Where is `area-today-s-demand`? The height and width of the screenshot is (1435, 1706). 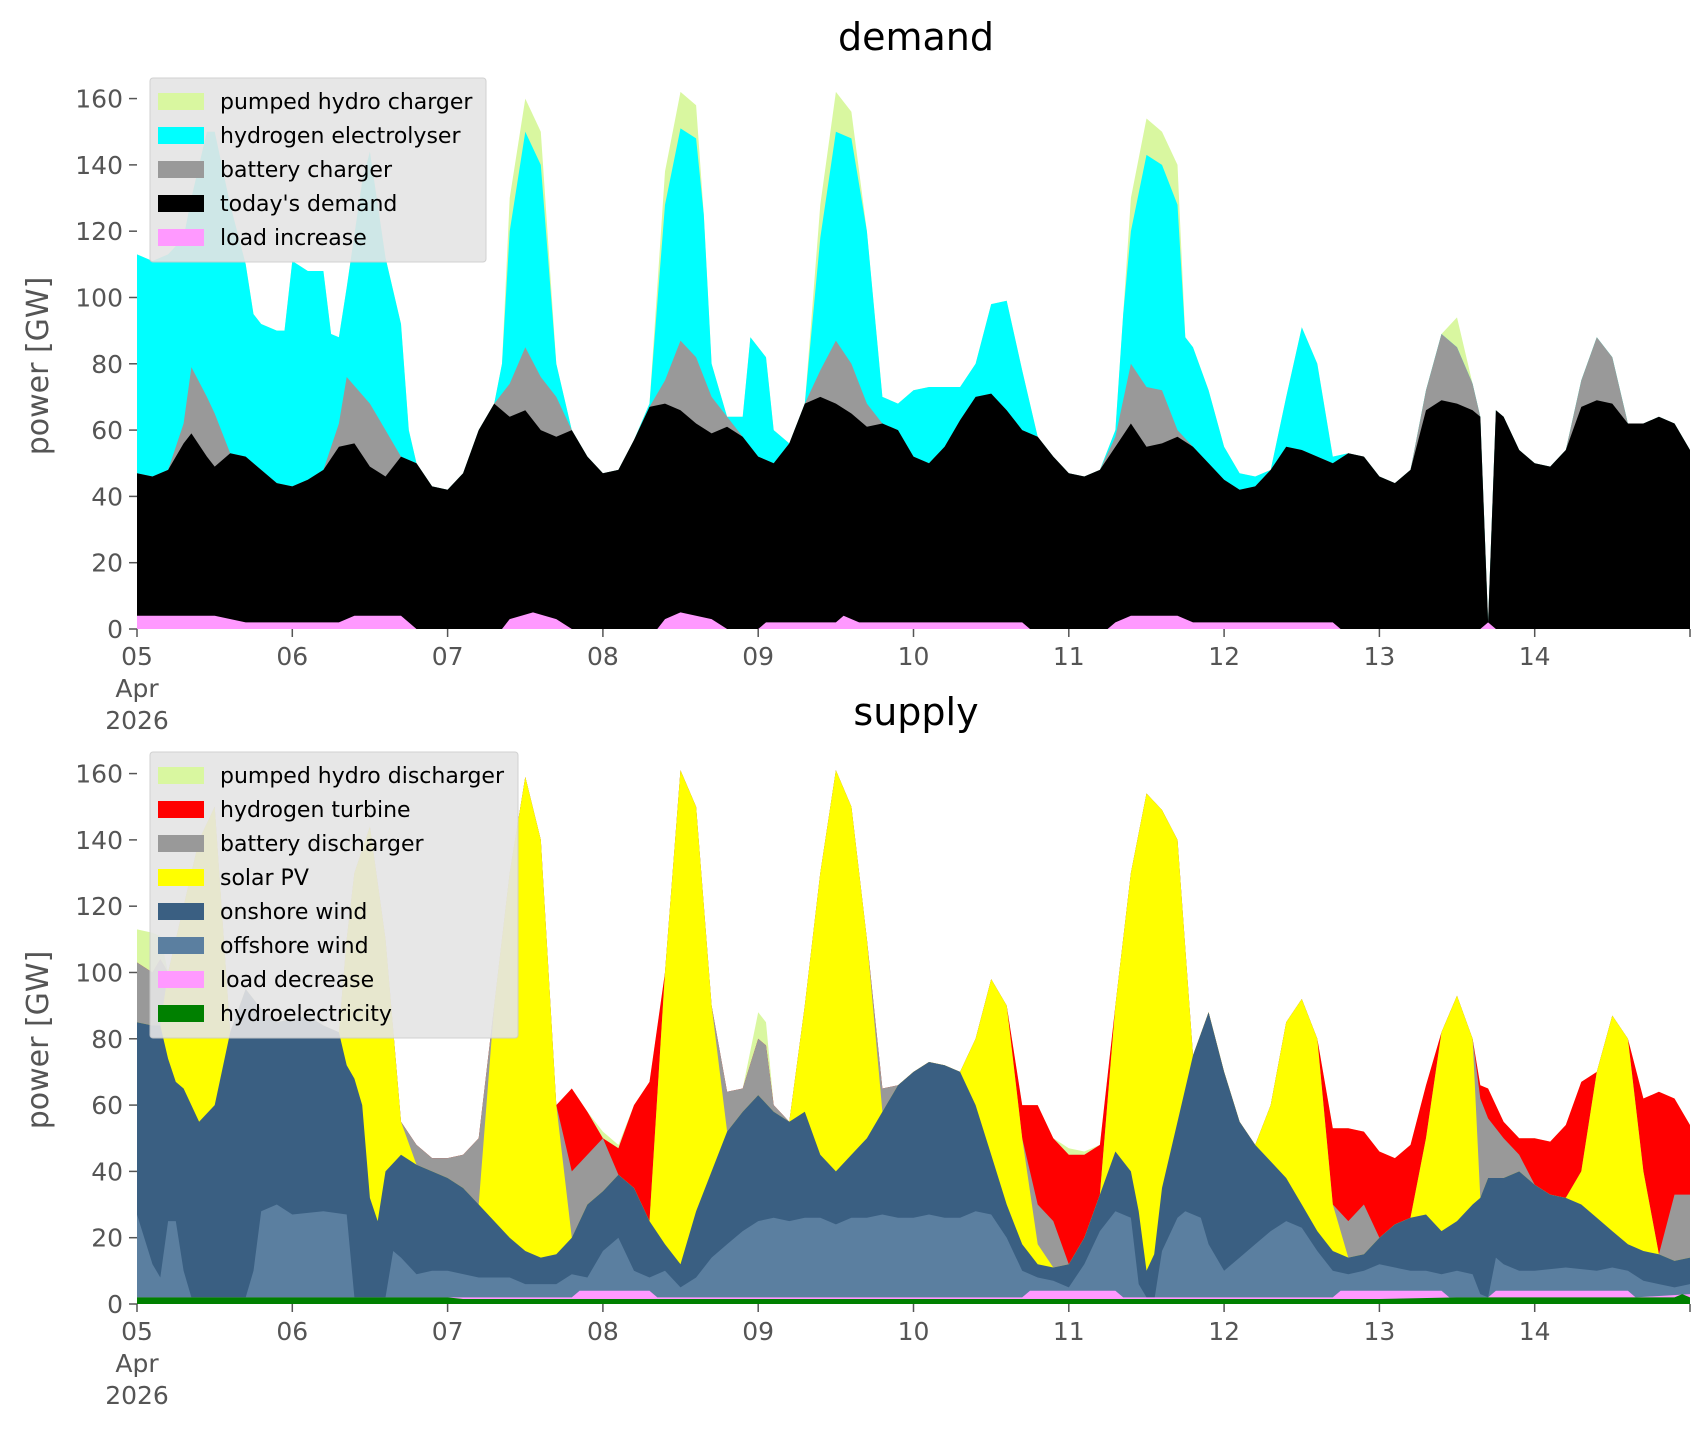 area-today-s-demand is located at coordinates (913, 511).